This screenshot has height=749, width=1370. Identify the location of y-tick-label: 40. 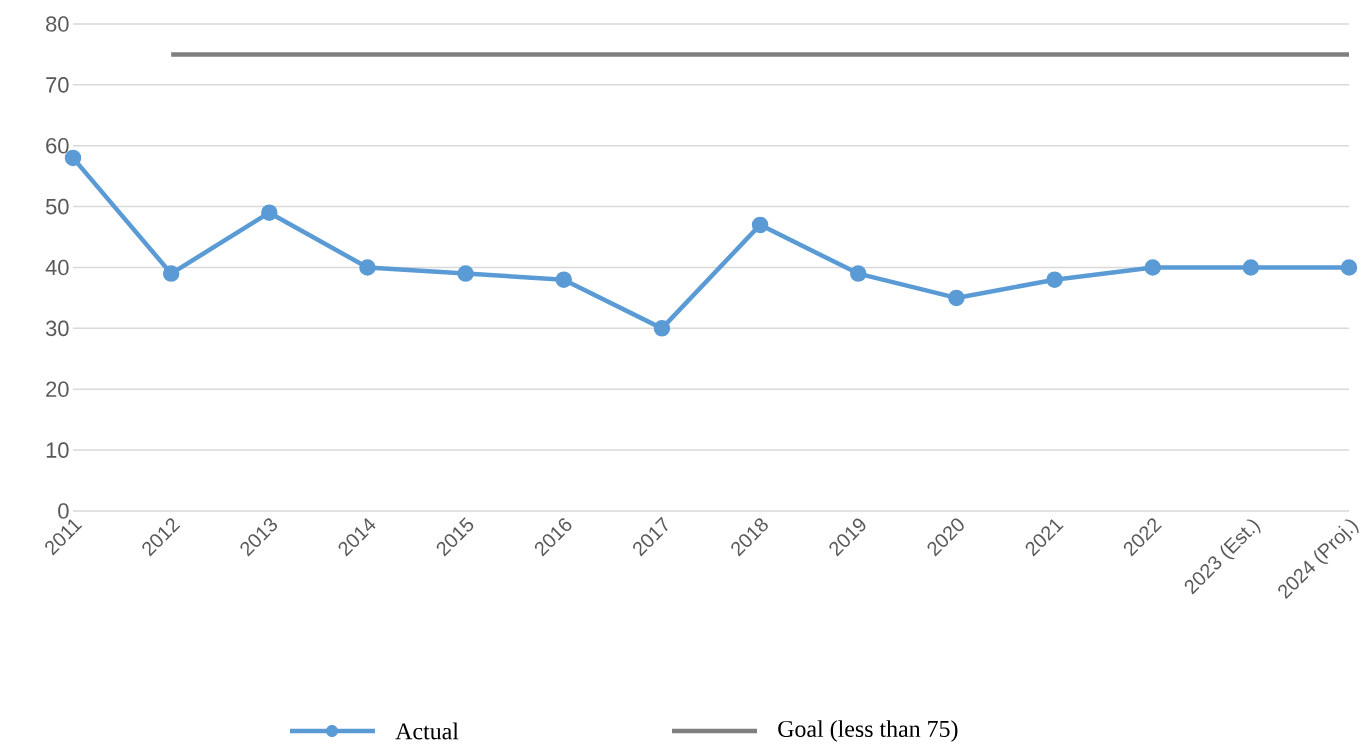
(57, 267).